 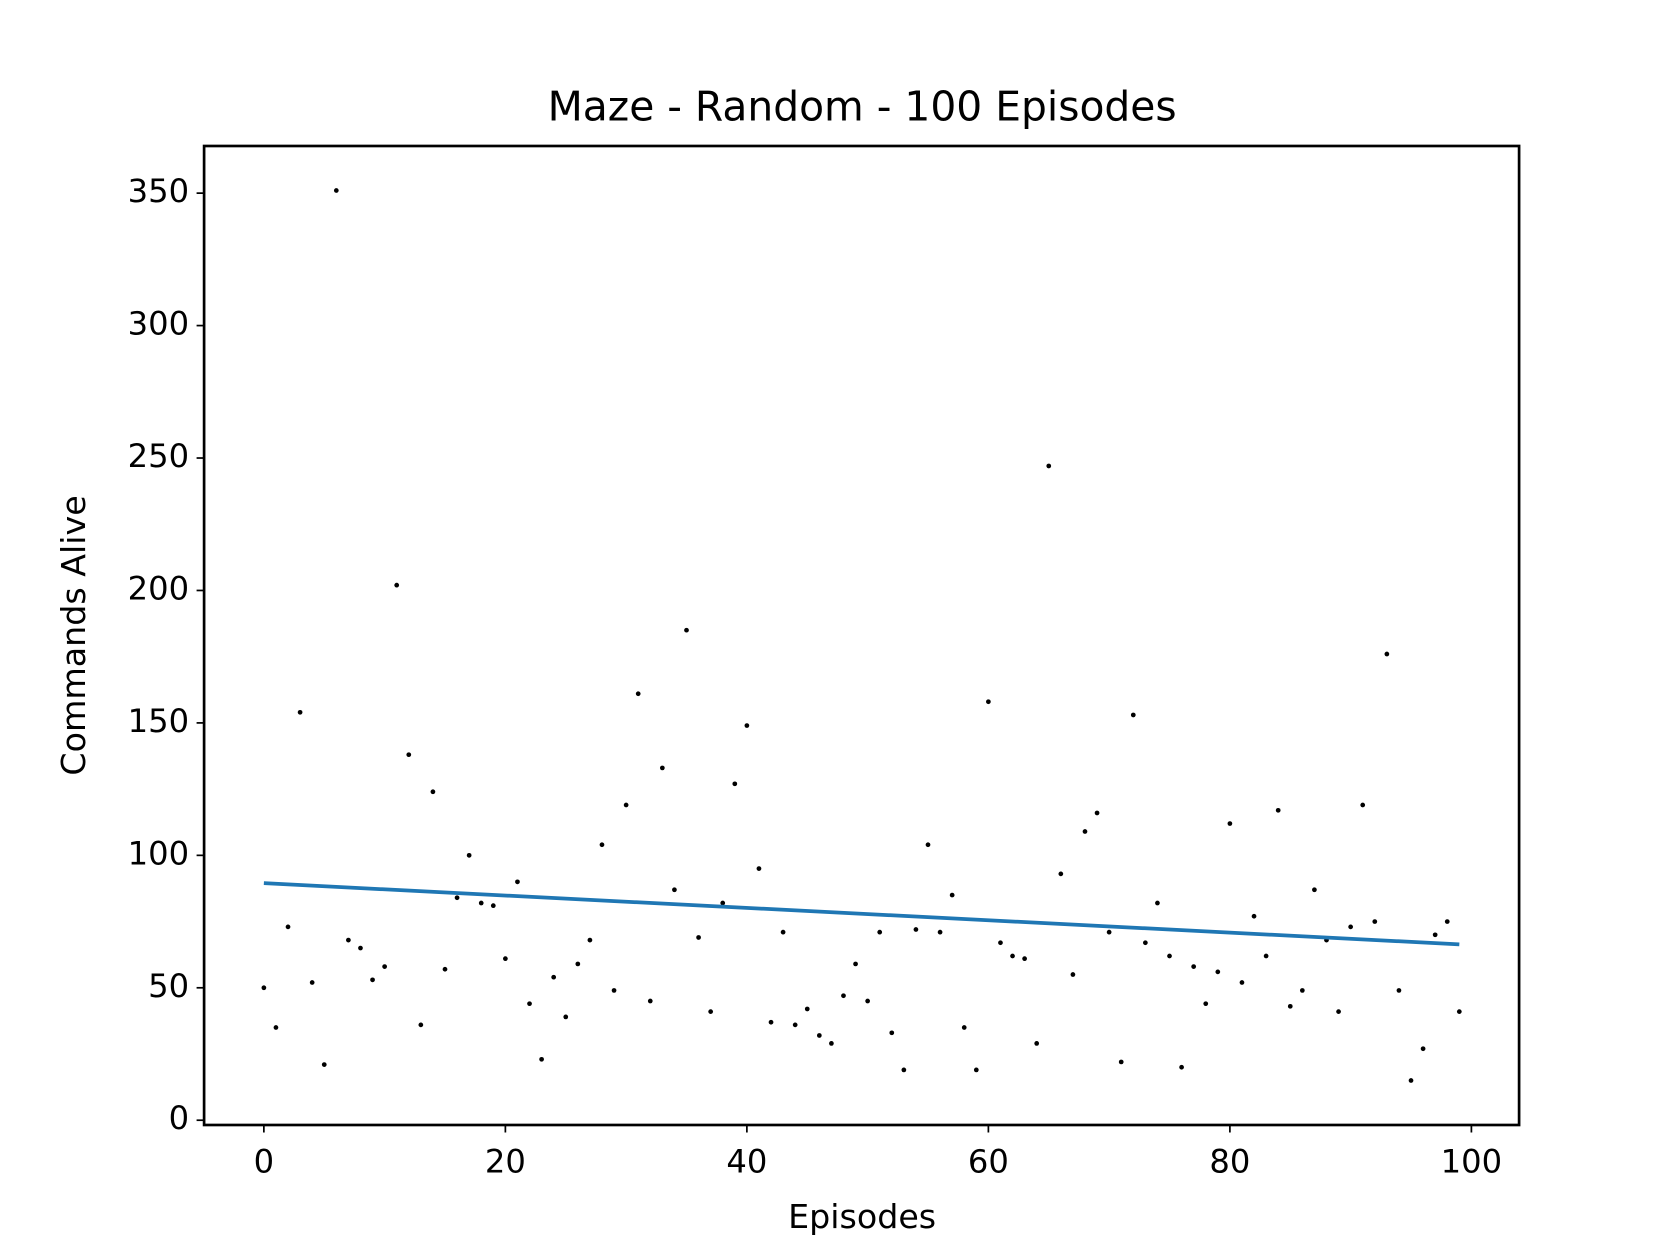 I want to click on x-tick-label: 40, so click(x=746, y=1162).